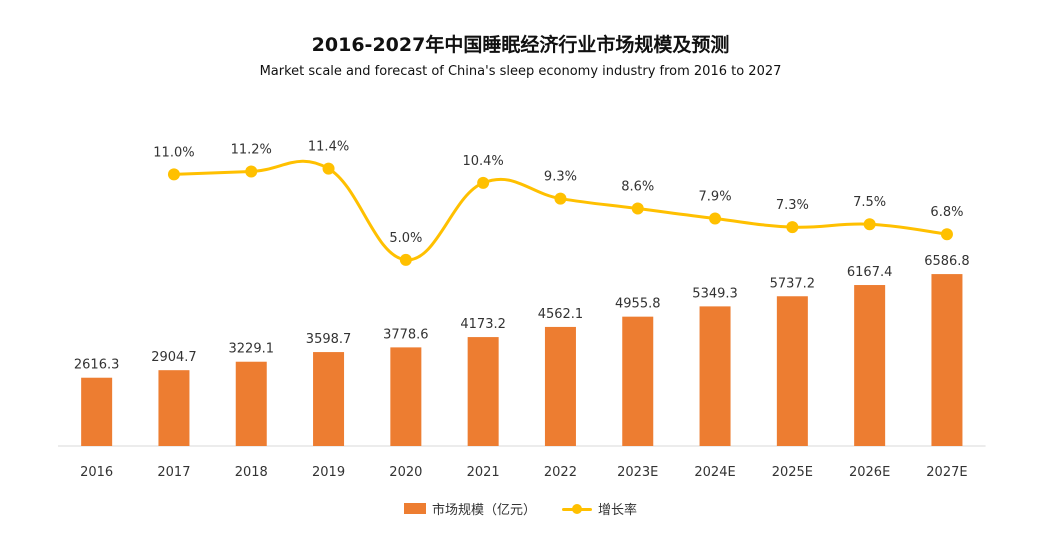 This screenshot has height=549, width=1041. Describe the element at coordinates (714, 472) in the screenshot. I see `x-tick-label: 2024E` at that location.